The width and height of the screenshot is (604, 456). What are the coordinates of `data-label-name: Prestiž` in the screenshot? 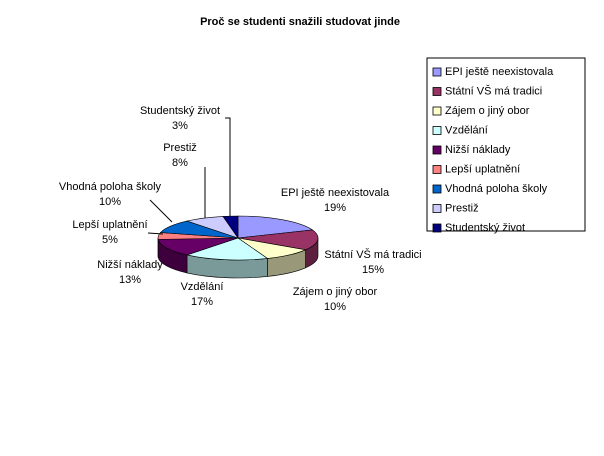 It's located at (180, 148).